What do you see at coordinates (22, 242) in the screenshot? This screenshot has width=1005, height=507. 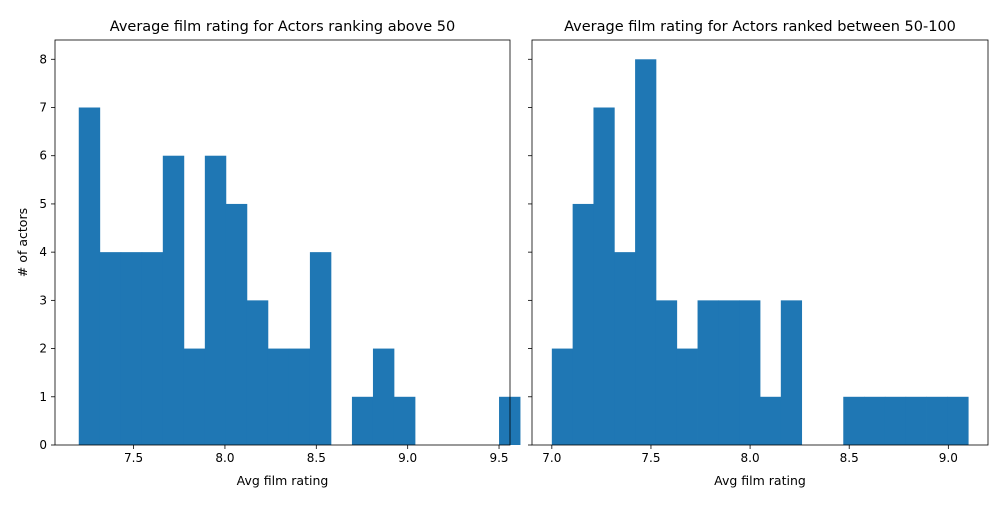 I see `y-axis-label: # of actors` at bounding box center [22, 242].